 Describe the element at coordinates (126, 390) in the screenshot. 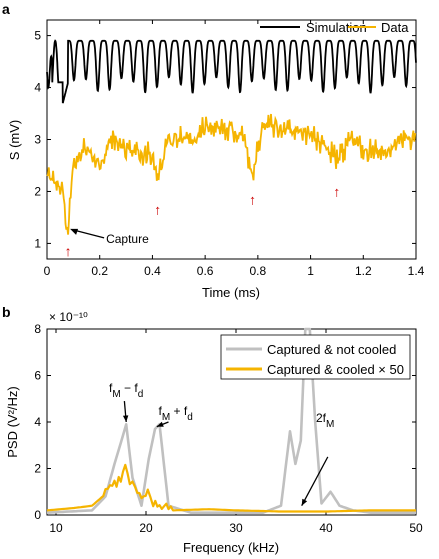

I see `peak-annotation: fM − fd` at that location.